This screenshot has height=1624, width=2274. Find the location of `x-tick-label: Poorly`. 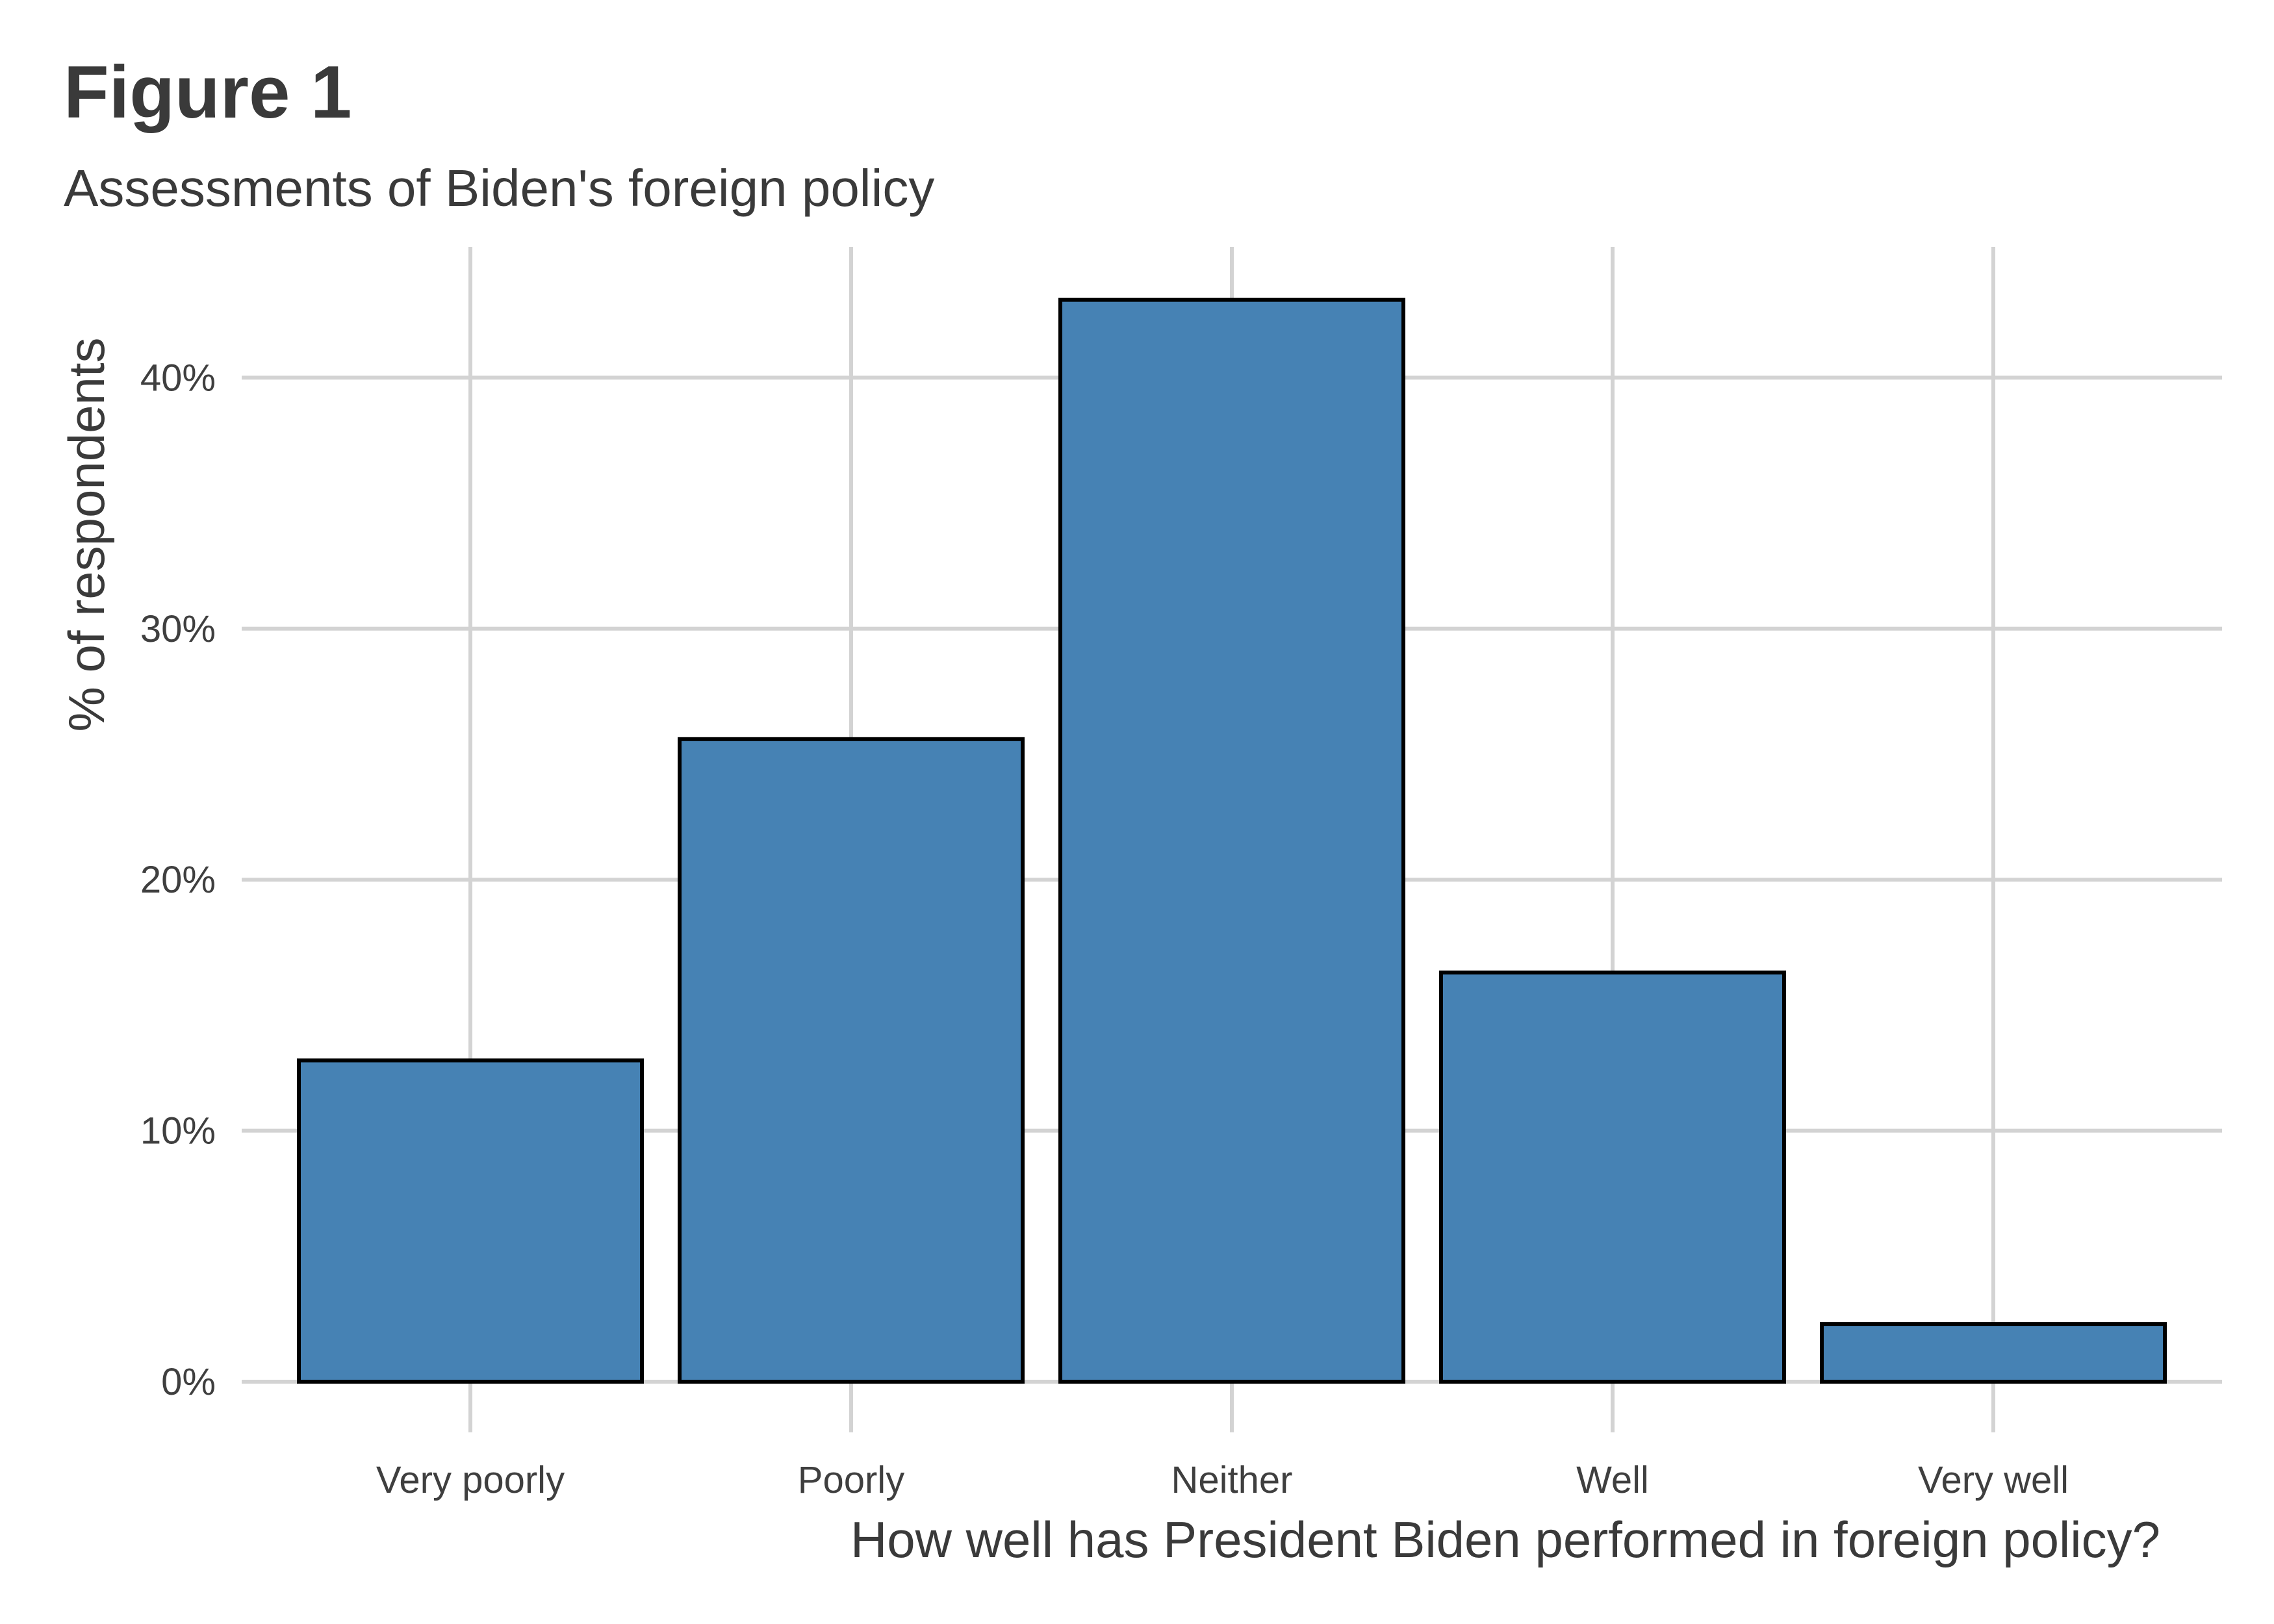

x-tick-label: Poorly is located at coordinates (851, 1480).